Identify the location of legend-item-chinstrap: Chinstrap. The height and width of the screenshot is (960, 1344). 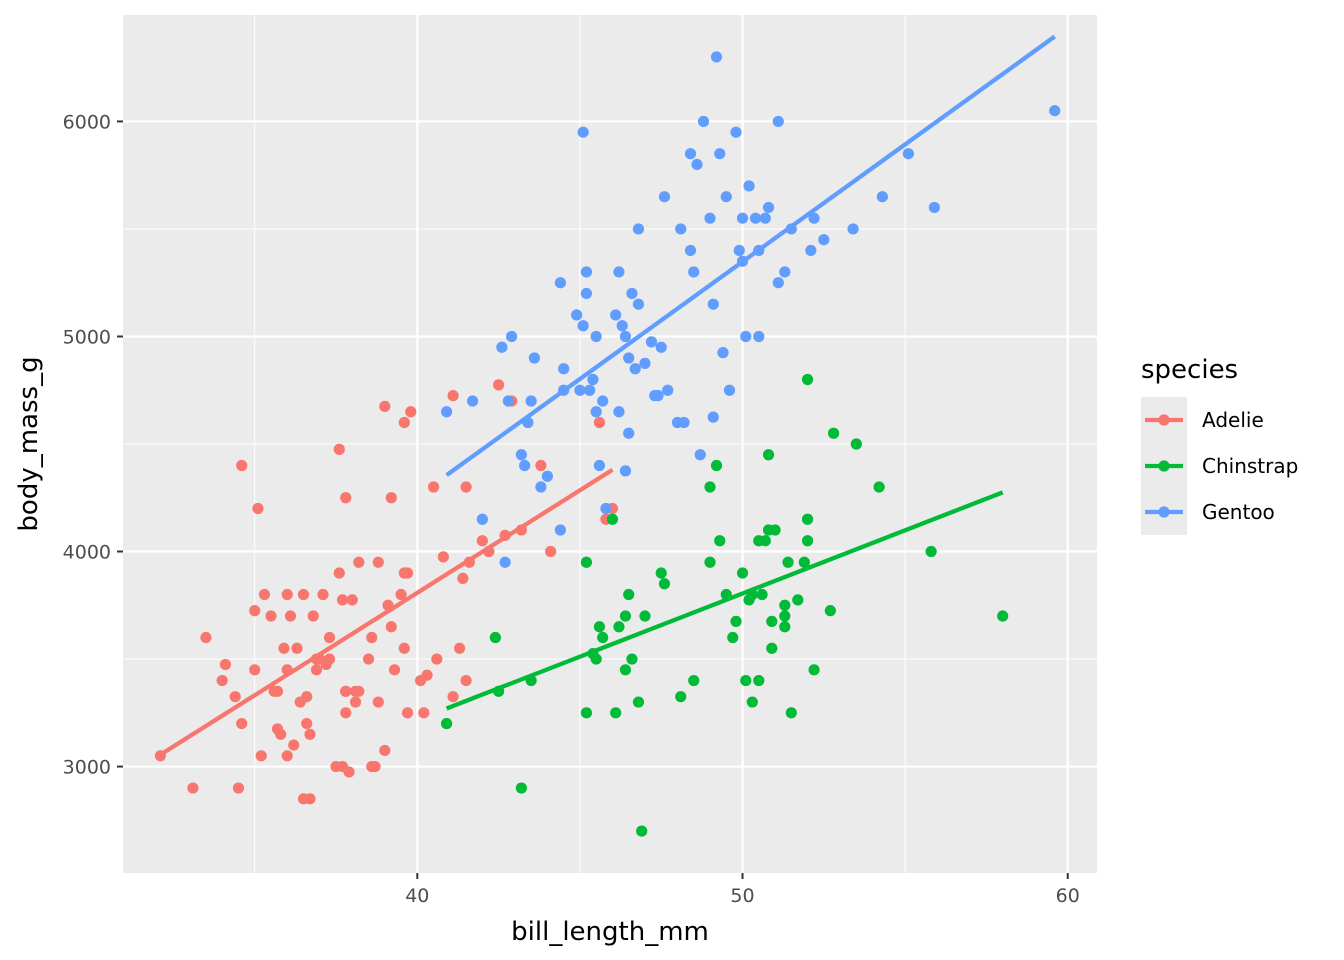
(1219, 466).